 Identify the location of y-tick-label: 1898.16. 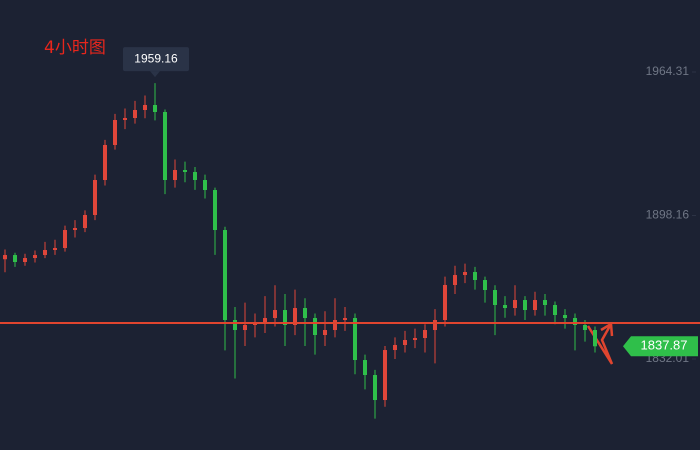
(668, 215).